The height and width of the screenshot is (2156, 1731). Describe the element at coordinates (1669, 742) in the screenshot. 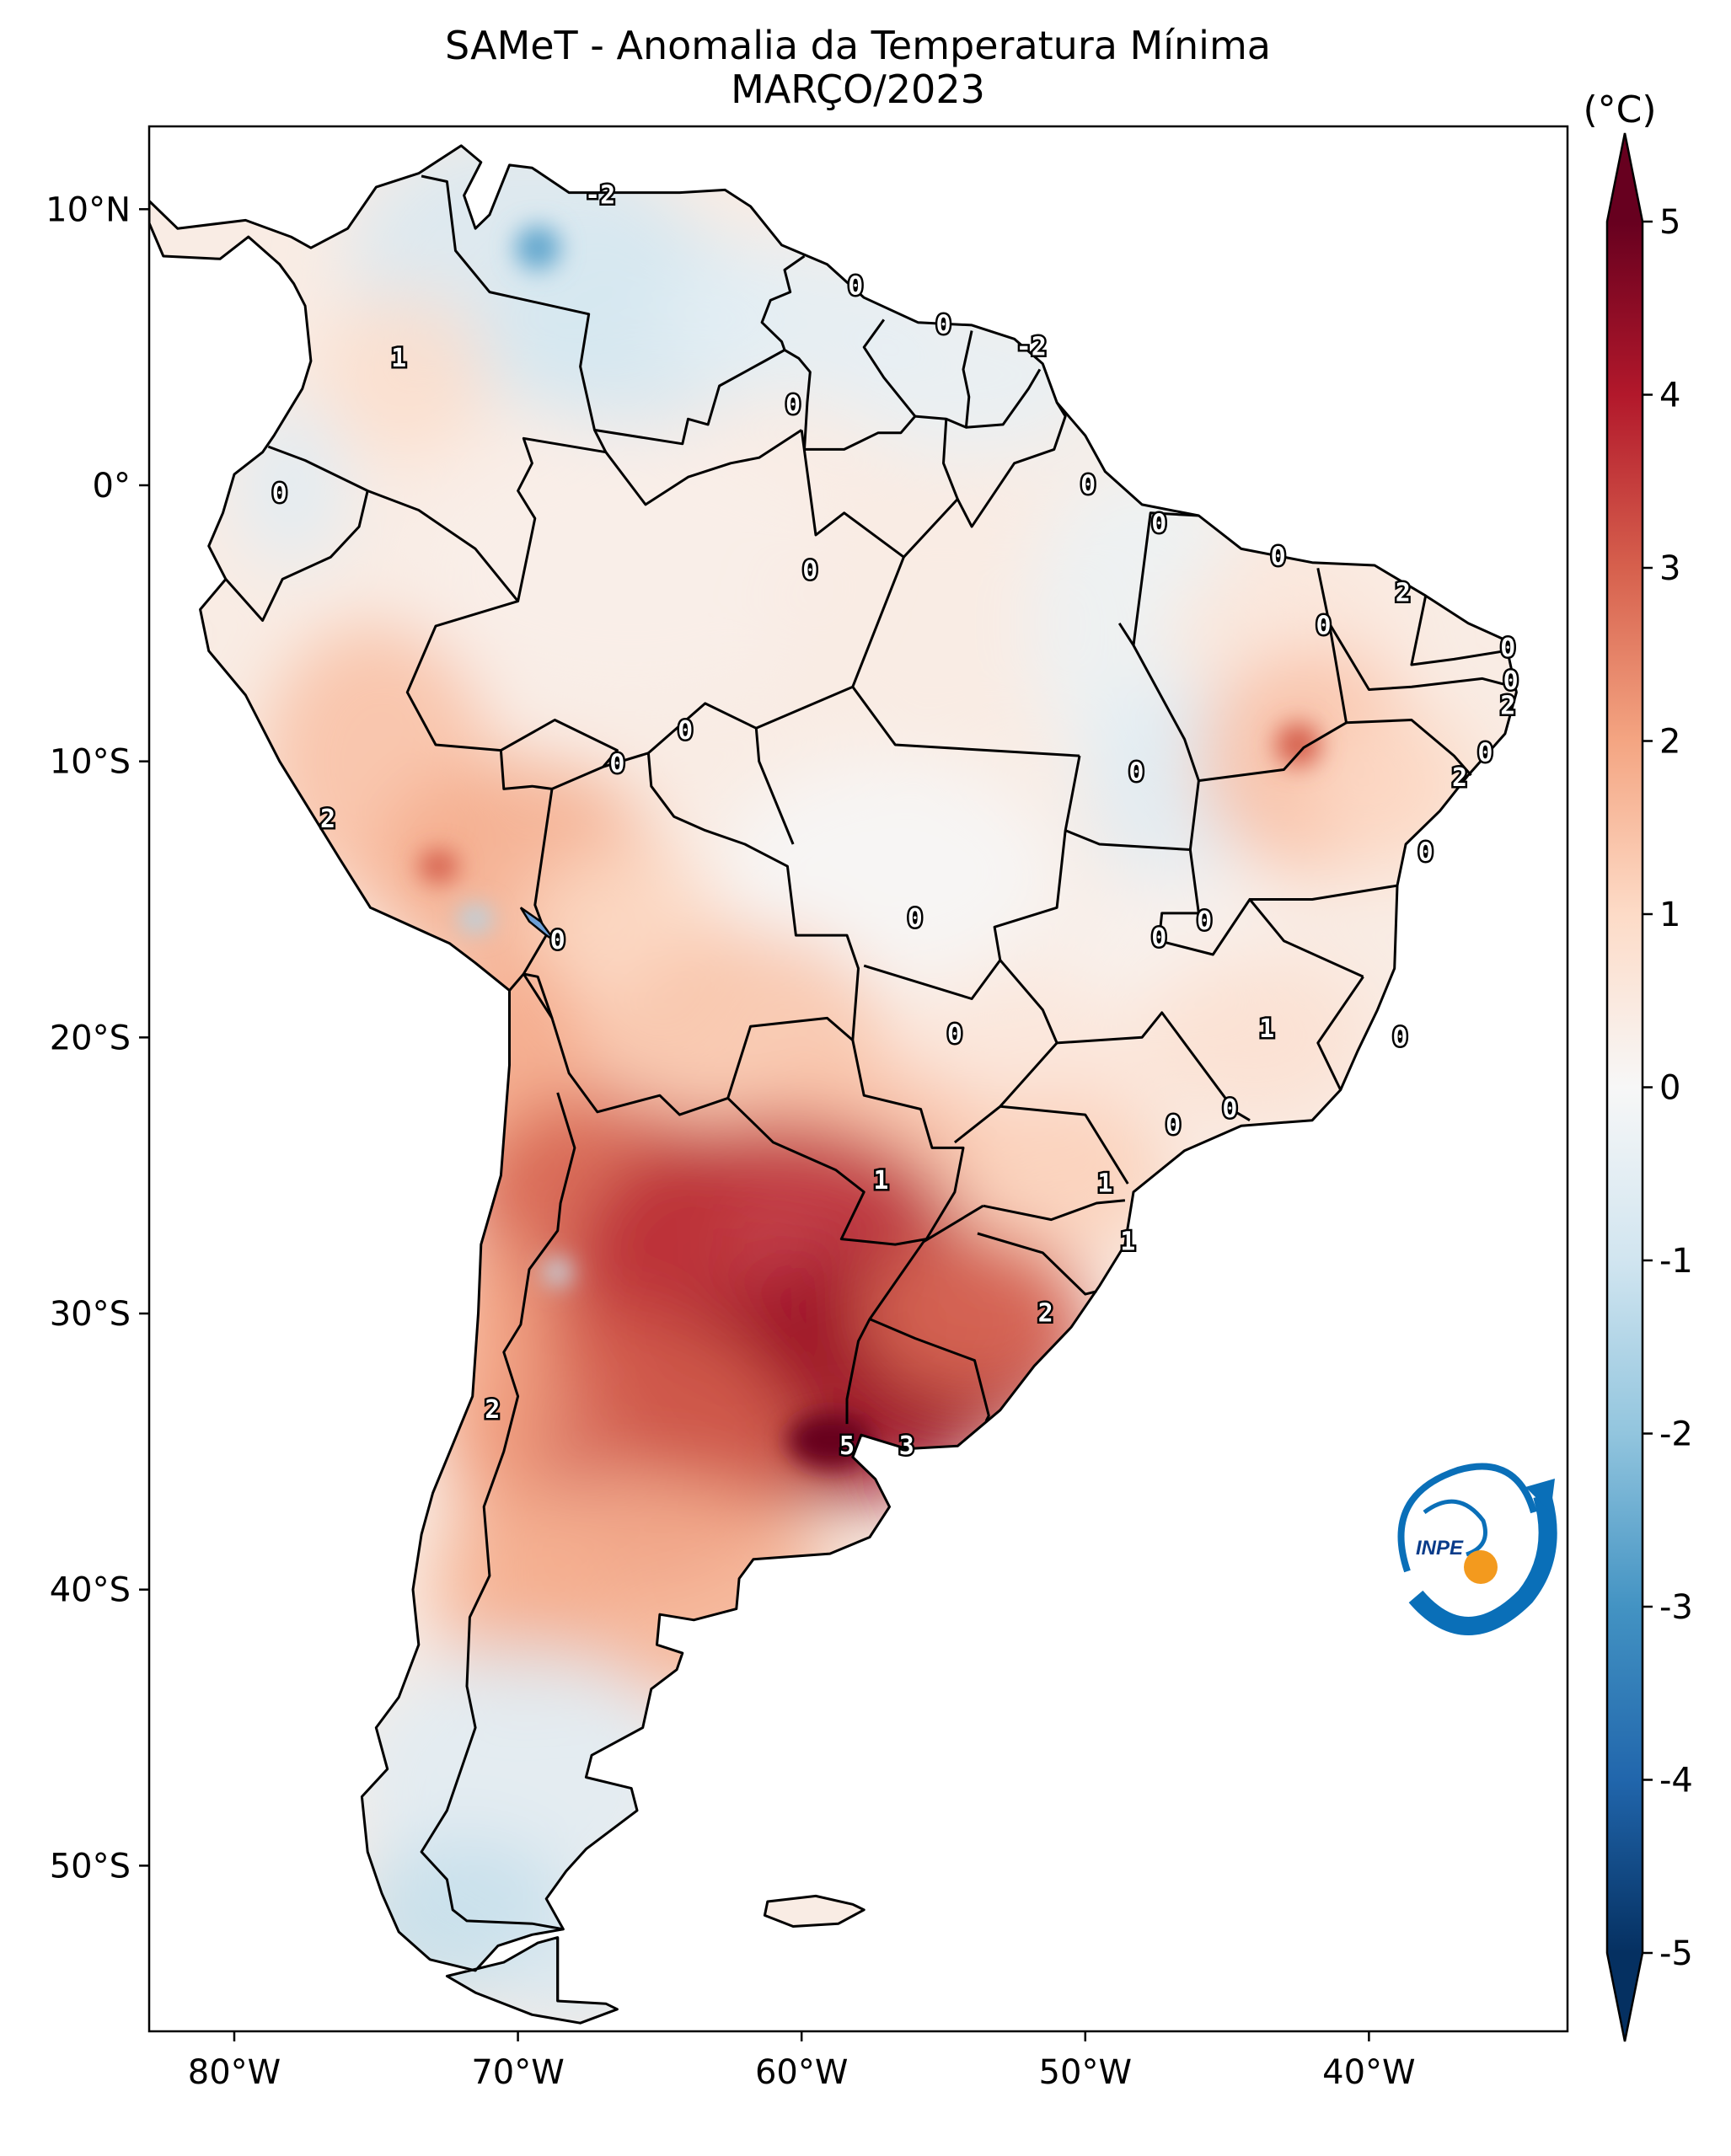

I see `colorbar-tick-label: 2` at that location.